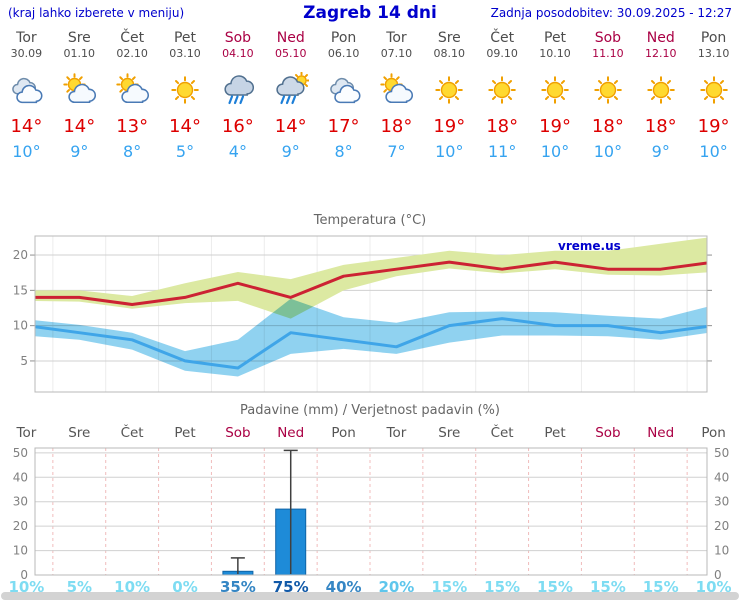  Describe the element at coordinates (290, 53) in the screenshot. I see `day-date: 05.10` at that location.